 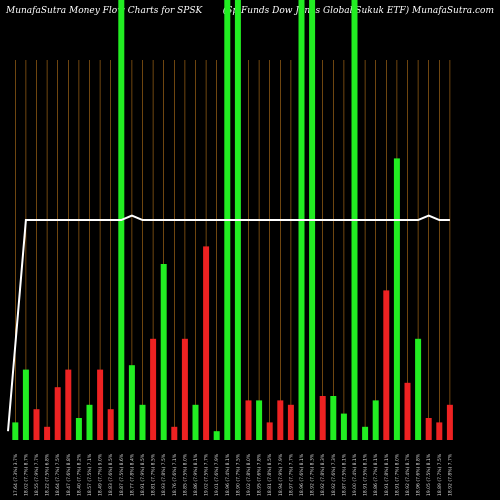 What do you see at coordinates (37, 474) in the screenshot?
I see `x-tick-label: 18.55 (7.9%) 7.7%` at bounding box center [37, 474].